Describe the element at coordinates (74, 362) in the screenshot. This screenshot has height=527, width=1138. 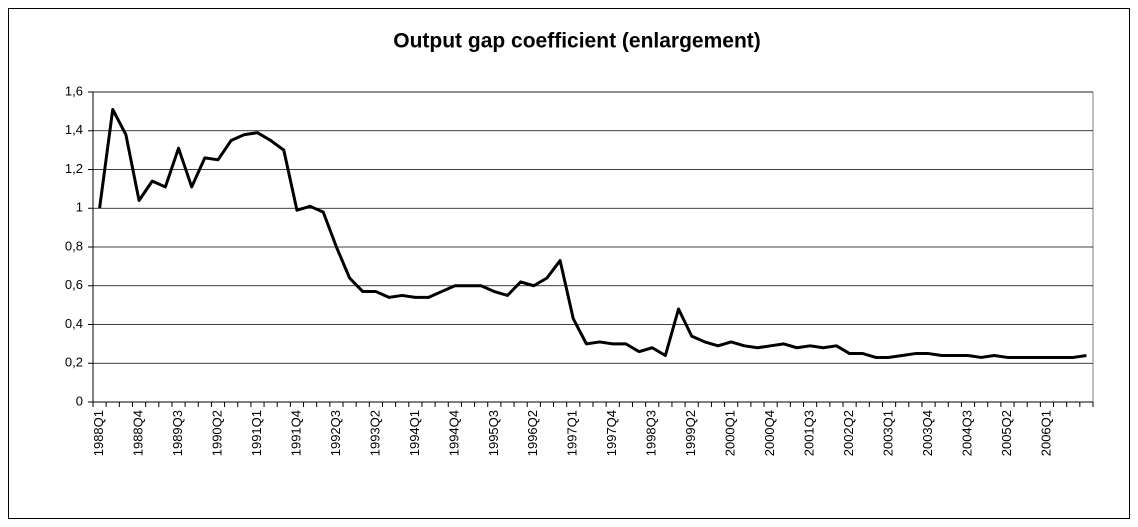
I see `y-tick-label: 0,2` at that location.